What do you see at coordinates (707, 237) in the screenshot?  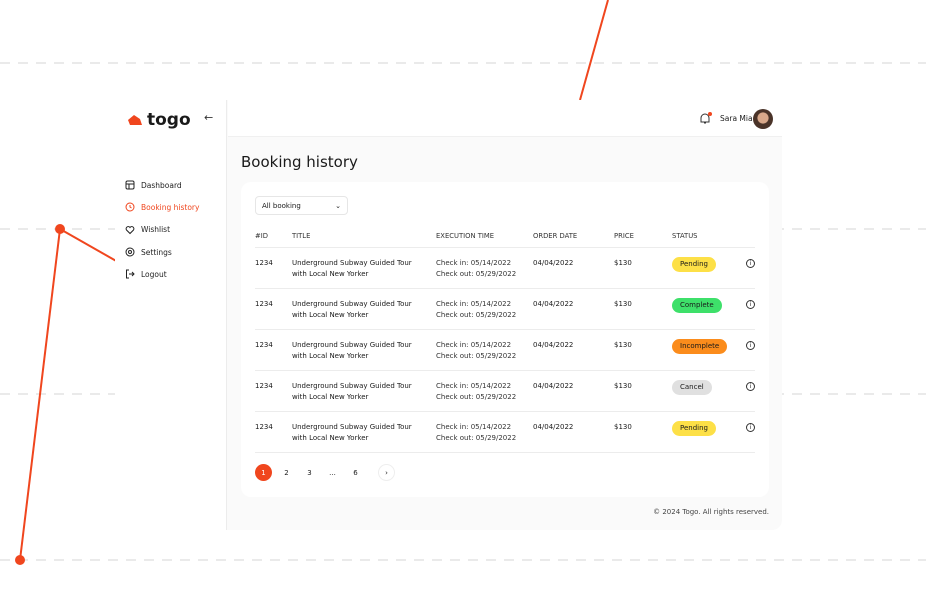 I see `column-header: STATUS` at bounding box center [707, 237].